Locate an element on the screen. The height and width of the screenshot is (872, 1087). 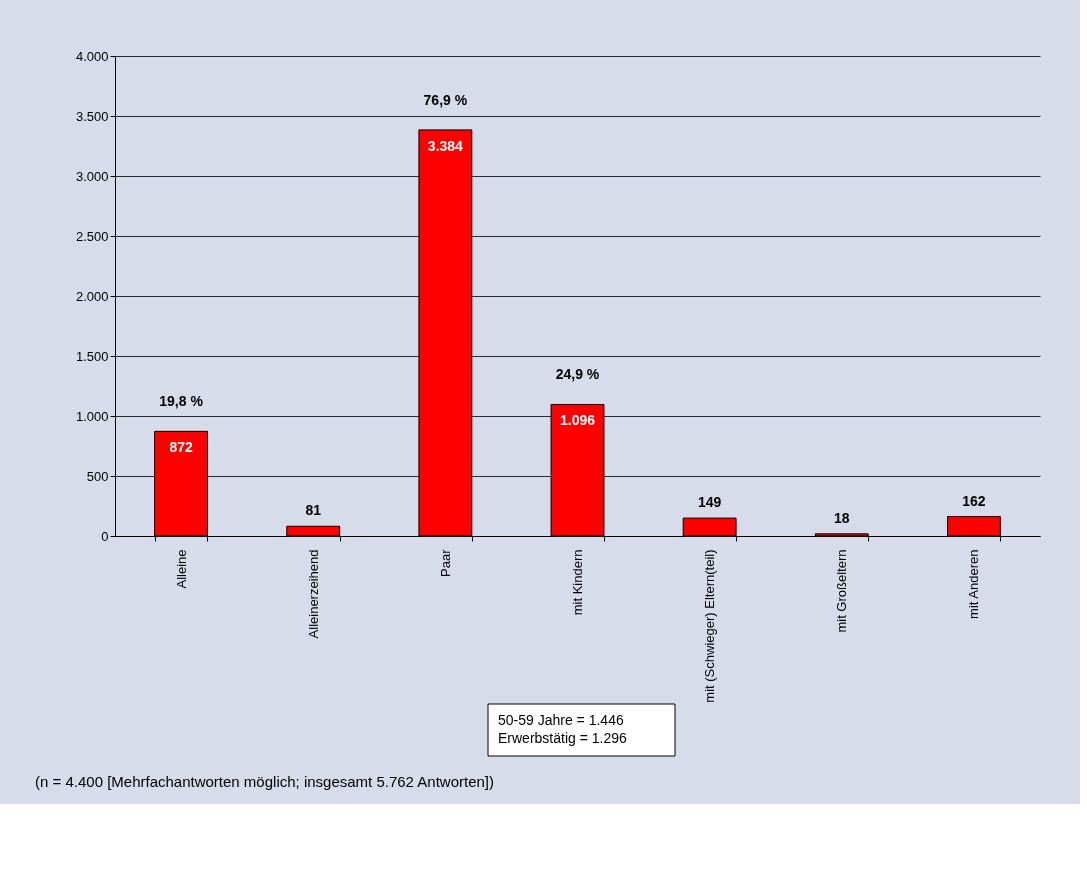
y-tick-label: 0 is located at coordinates (105, 536).